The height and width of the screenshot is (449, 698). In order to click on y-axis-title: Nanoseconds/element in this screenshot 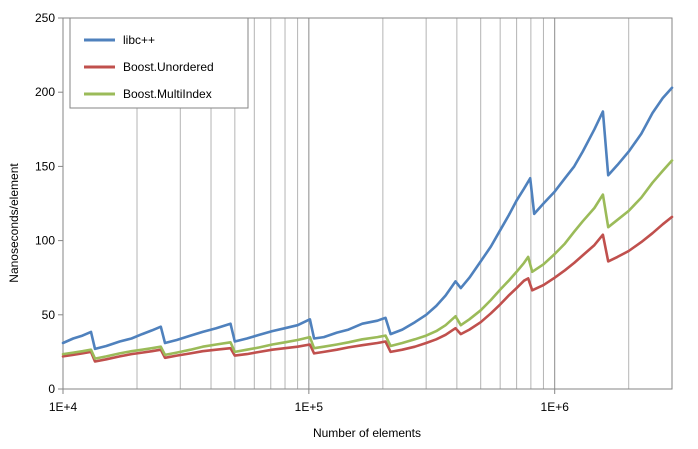, I will do `click(14, 223)`.